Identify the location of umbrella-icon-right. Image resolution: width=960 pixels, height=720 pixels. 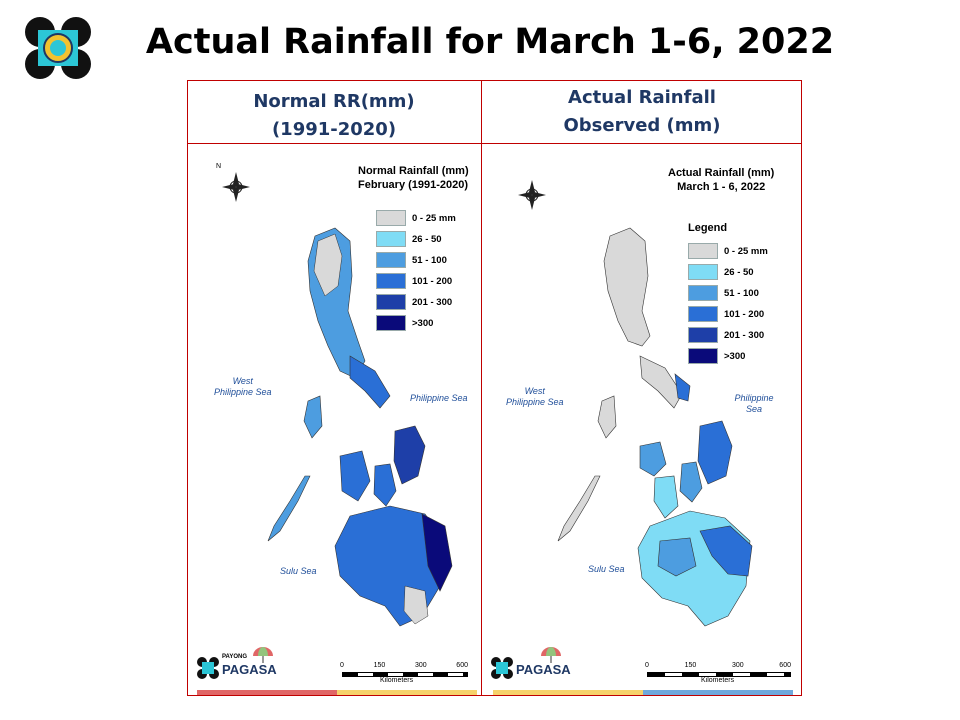
(551, 655).